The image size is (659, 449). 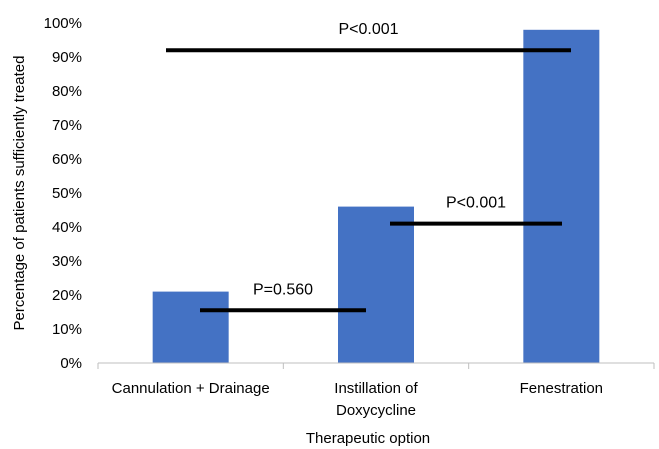 What do you see at coordinates (67, 159) in the screenshot?
I see `y-tick-label: 60%` at bounding box center [67, 159].